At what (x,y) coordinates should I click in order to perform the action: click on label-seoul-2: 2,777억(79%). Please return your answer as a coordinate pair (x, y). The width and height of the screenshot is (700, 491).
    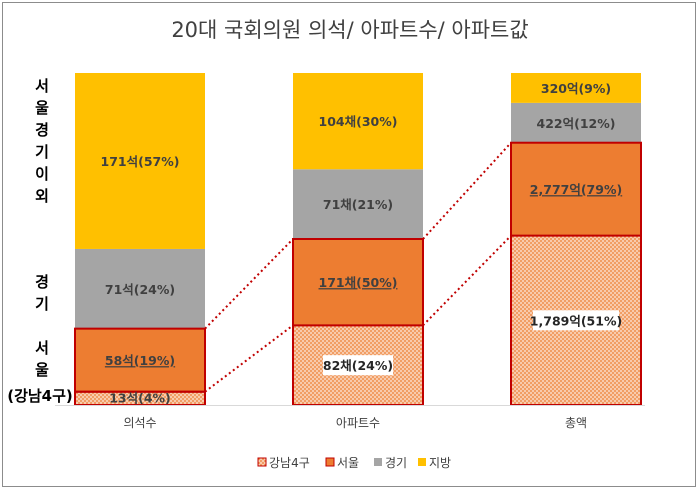
    Looking at the image, I should click on (576, 189).